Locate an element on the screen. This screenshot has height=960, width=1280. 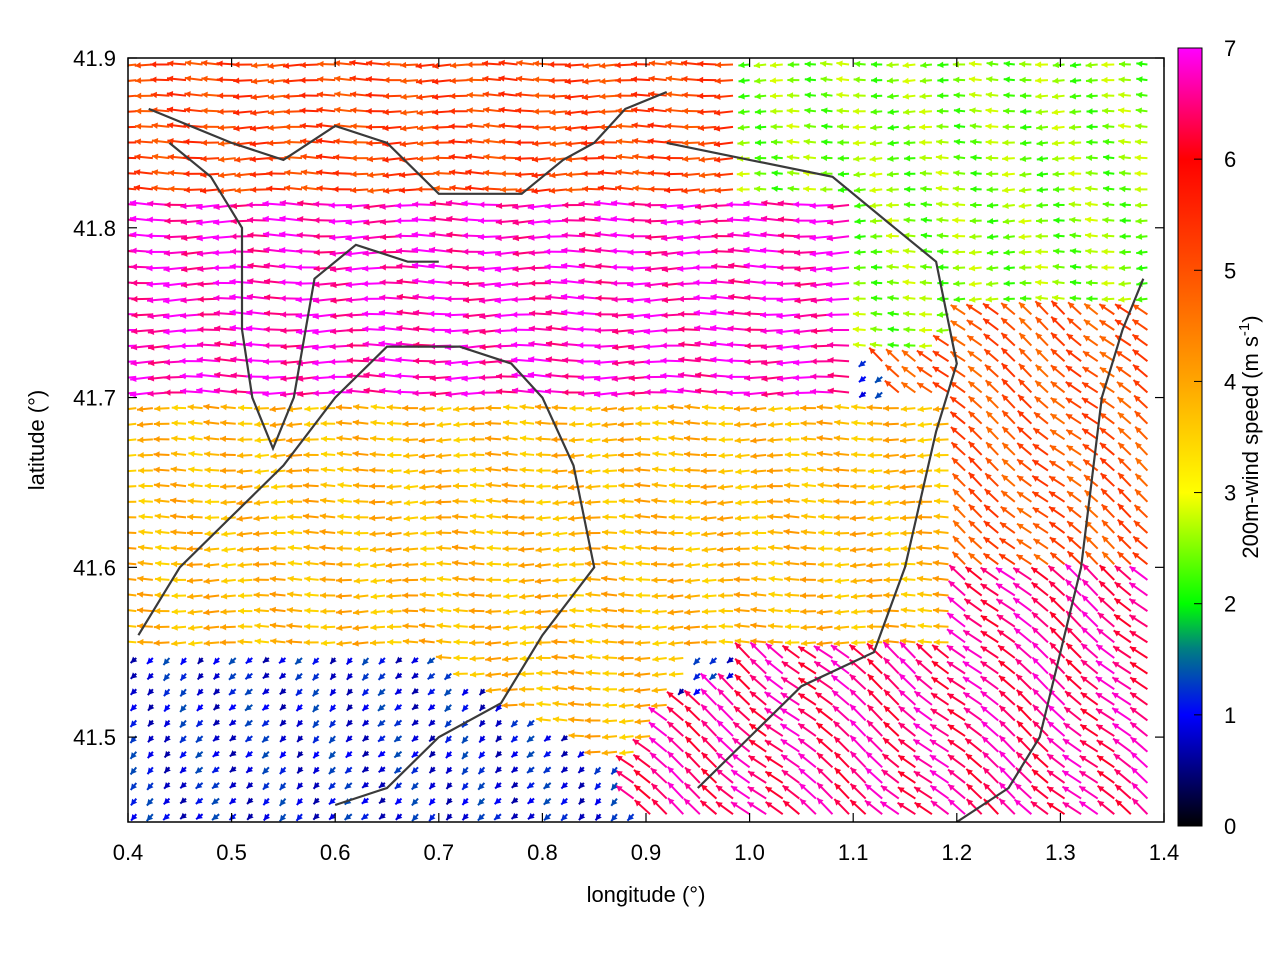
colorbar-gradient is located at coordinates (1190, 437).